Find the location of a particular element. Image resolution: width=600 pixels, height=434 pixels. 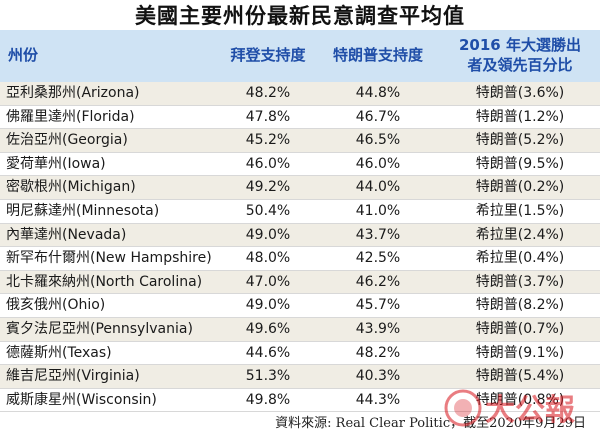

cell-trump: 46.2% is located at coordinates (378, 281).